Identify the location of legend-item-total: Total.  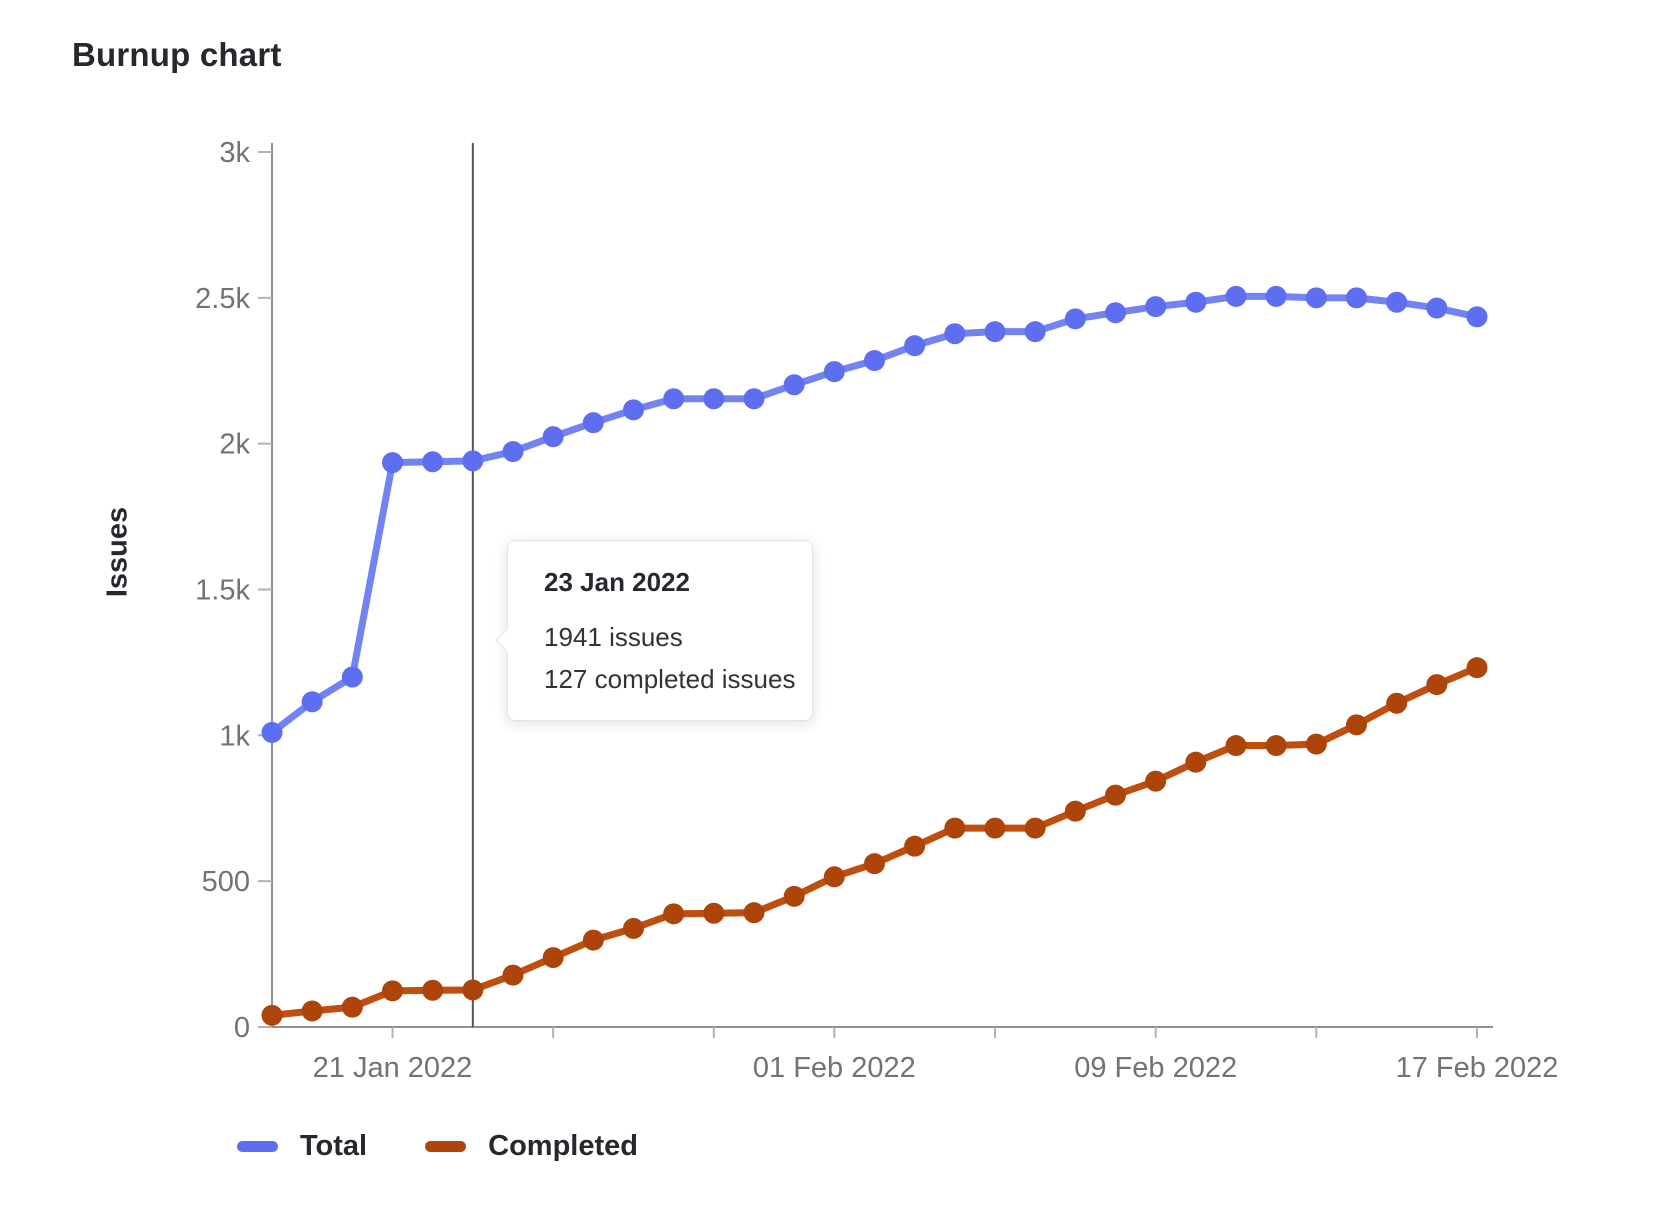
(302, 1146).